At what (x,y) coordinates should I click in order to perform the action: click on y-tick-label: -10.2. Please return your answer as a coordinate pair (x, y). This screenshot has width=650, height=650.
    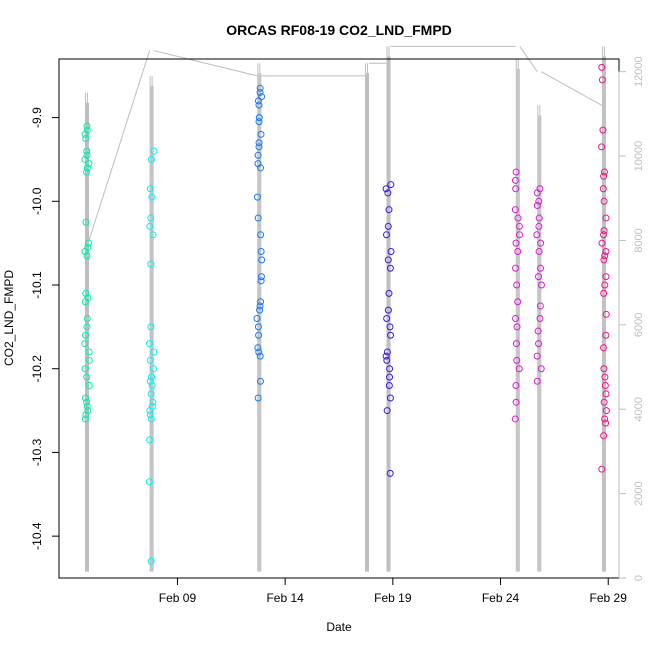
    Looking at the image, I should click on (37, 369).